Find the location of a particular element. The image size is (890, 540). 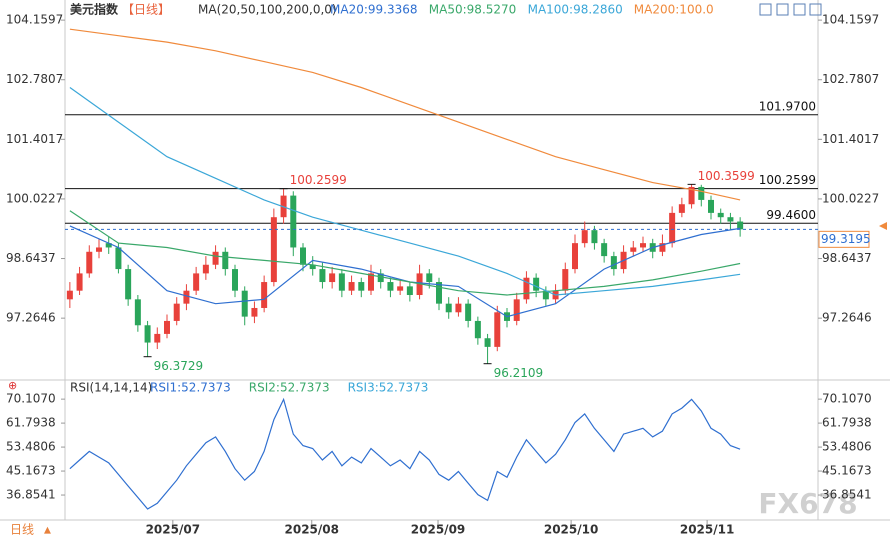

x-tick-label: 2025/10 is located at coordinates (571, 530).